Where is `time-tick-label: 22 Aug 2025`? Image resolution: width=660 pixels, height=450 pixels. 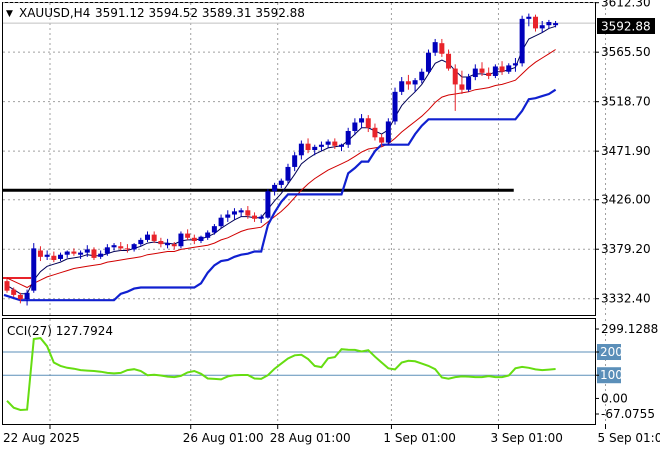 time-tick-label: 22 Aug 2025 is located at coordinates (41, 438).